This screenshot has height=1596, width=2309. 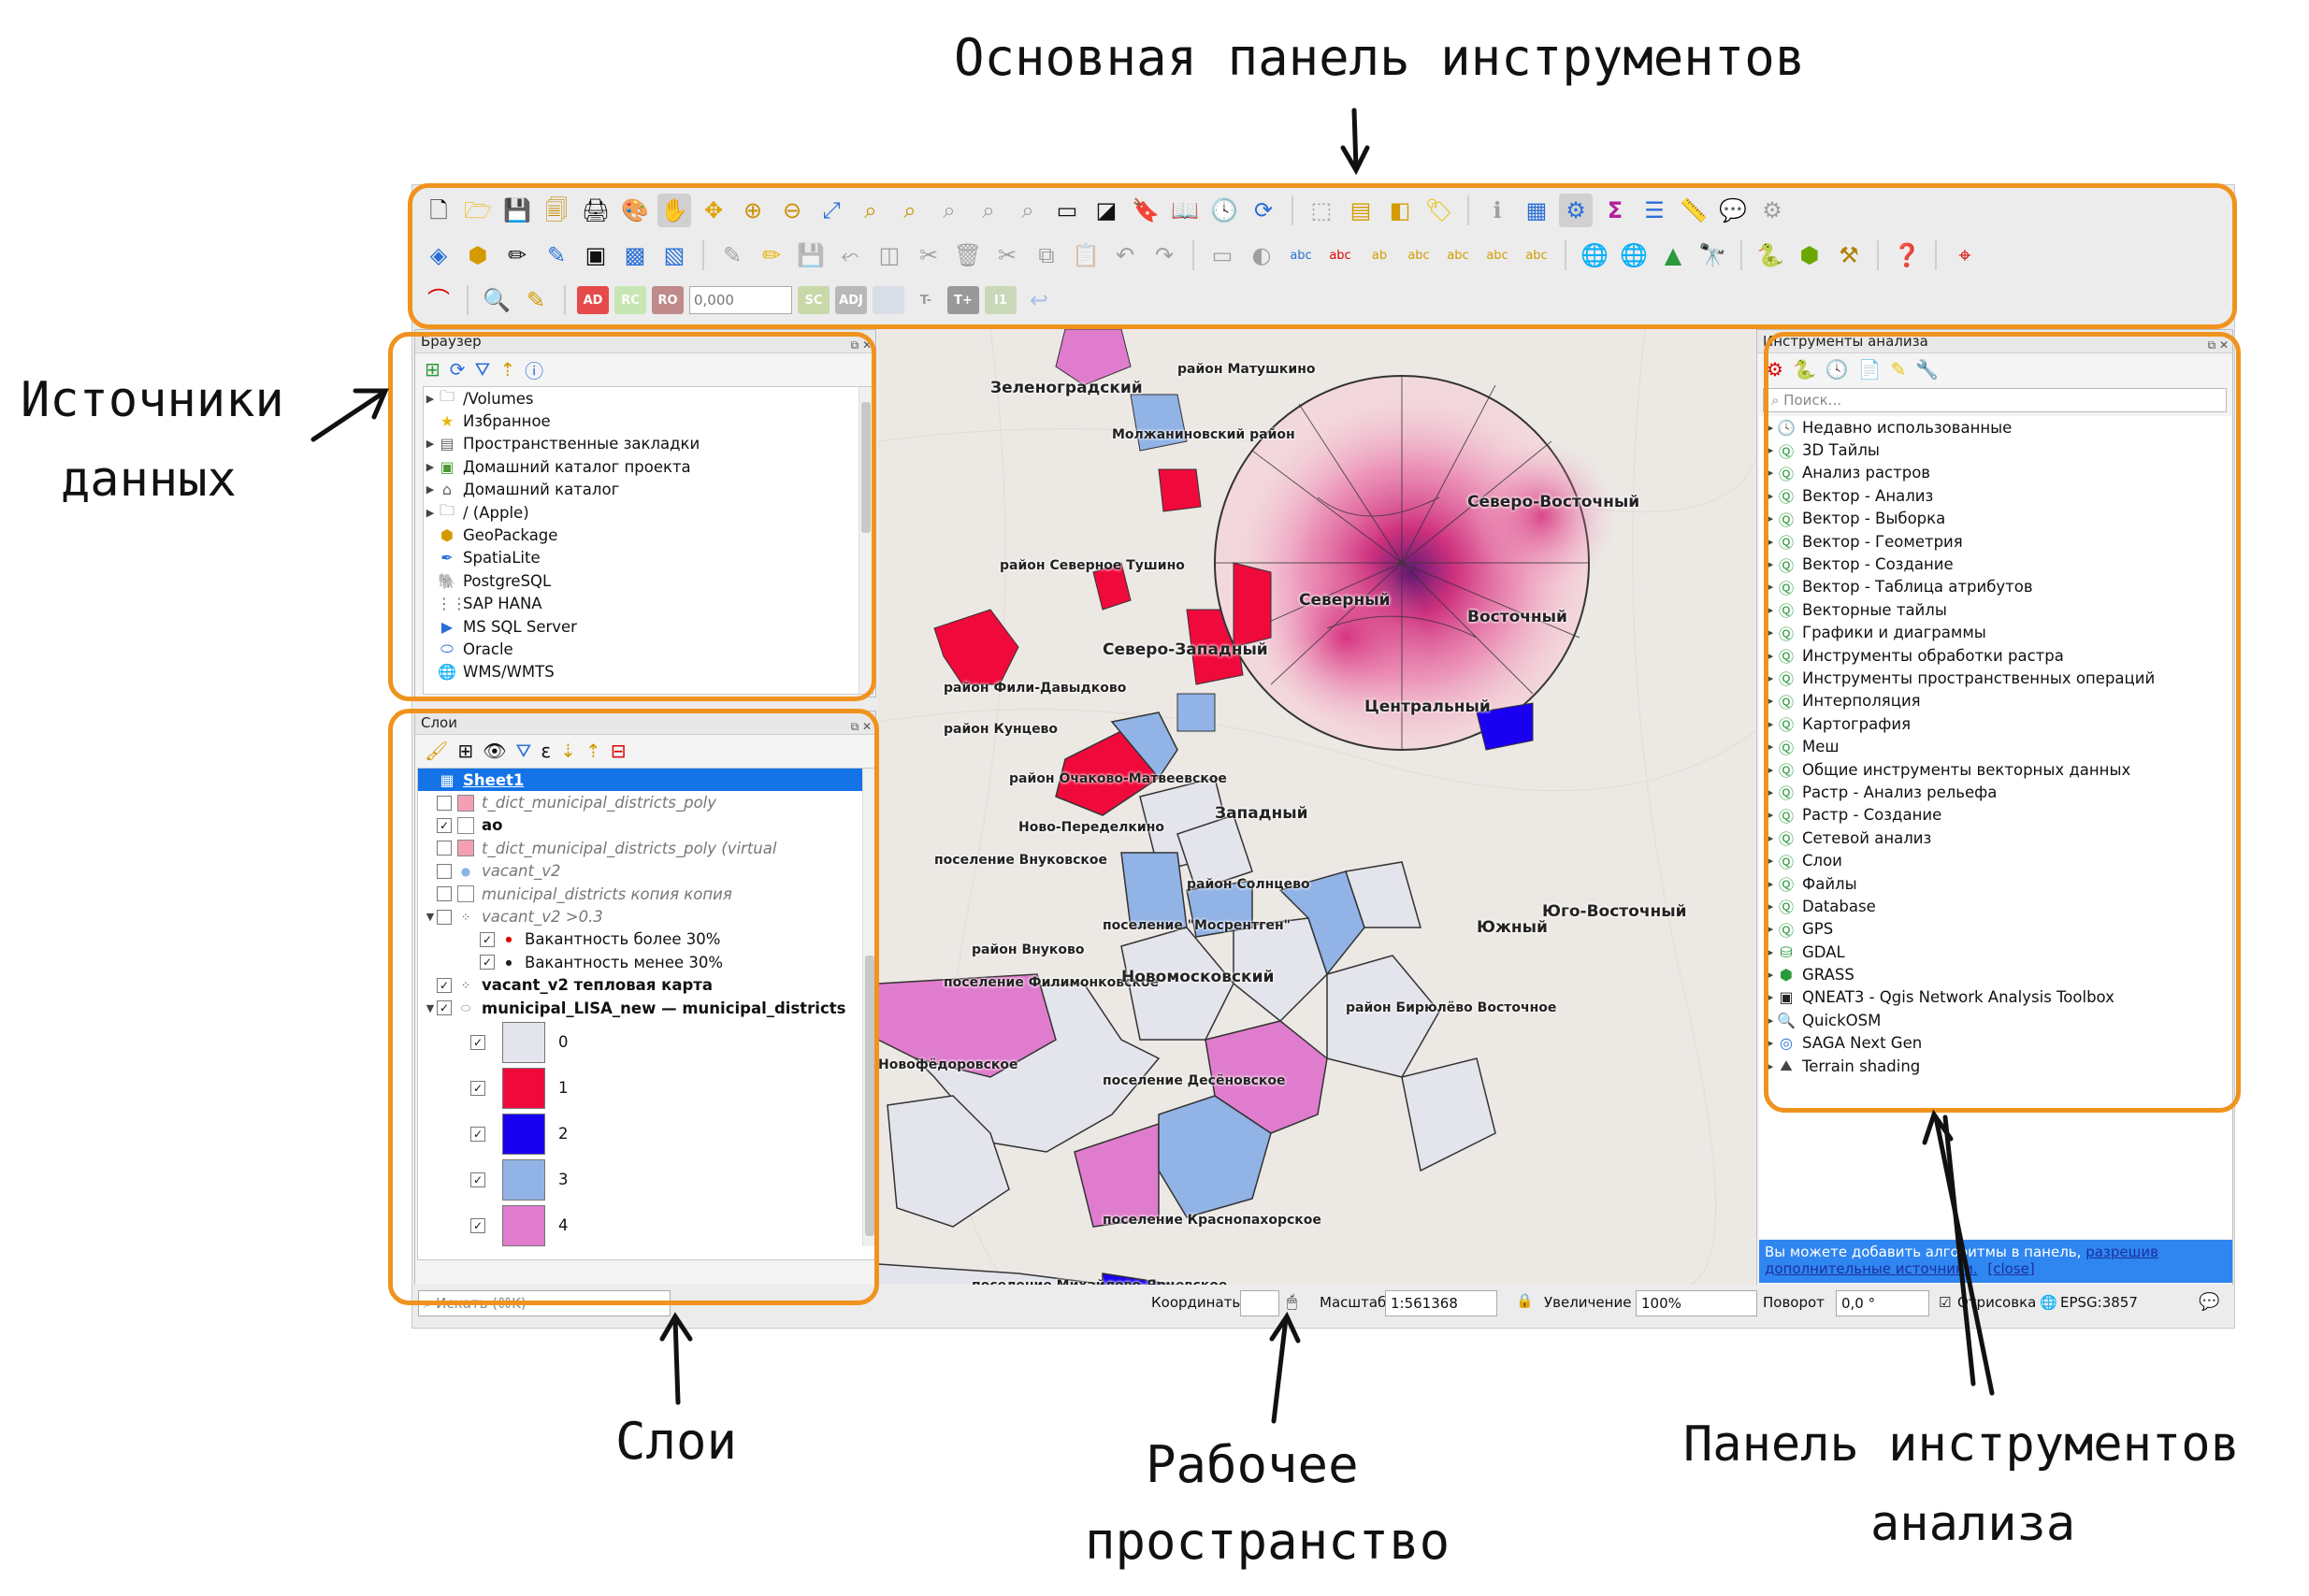 What do you see at coordinates (478, 1225) in the screenshot?
I see `legend-checkbox: ✓` at bounding box center [478, 1225].